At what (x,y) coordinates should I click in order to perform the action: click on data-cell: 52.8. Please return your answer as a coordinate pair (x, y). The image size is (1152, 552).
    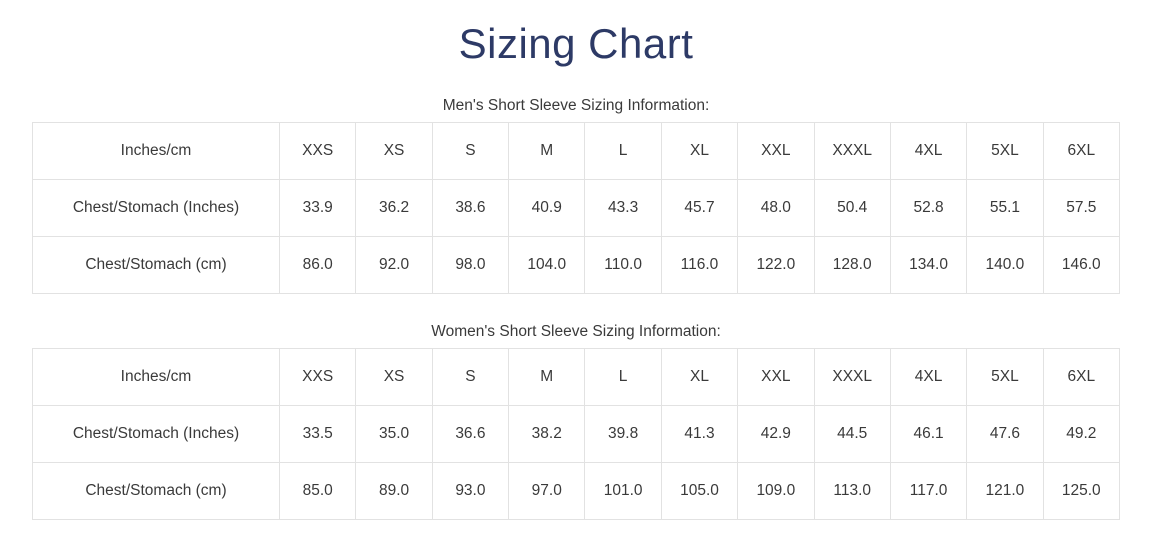
    Looking at the image, I should click on (928, 208).